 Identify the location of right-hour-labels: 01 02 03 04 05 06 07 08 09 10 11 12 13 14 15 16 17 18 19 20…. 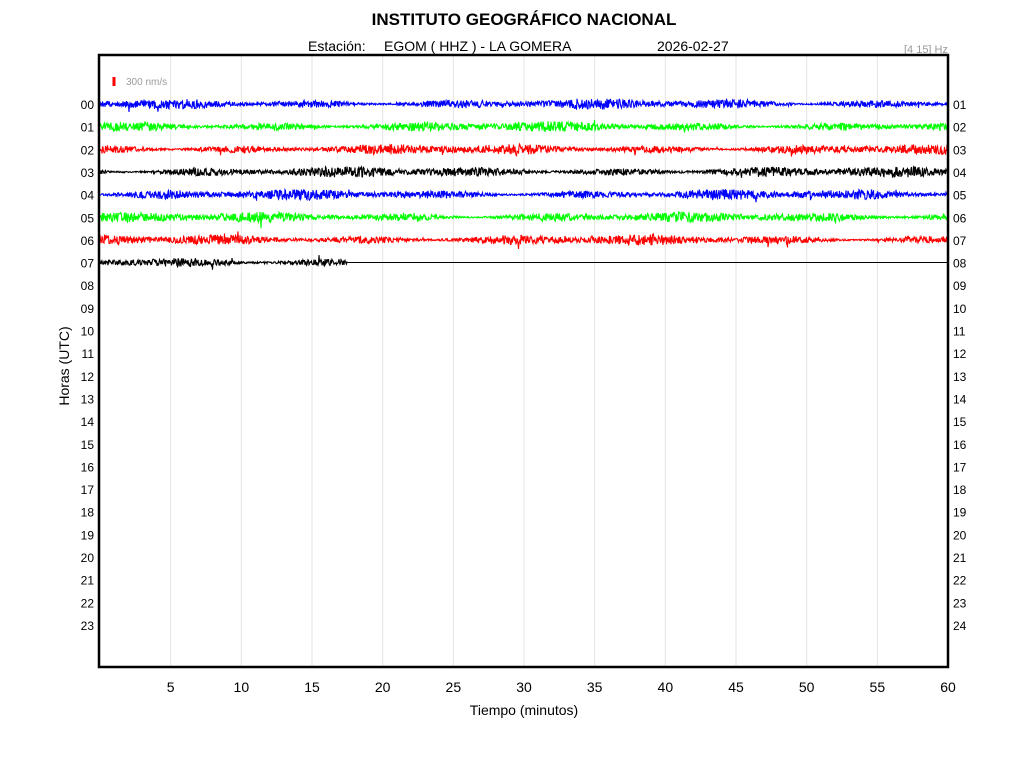
(960, 365).